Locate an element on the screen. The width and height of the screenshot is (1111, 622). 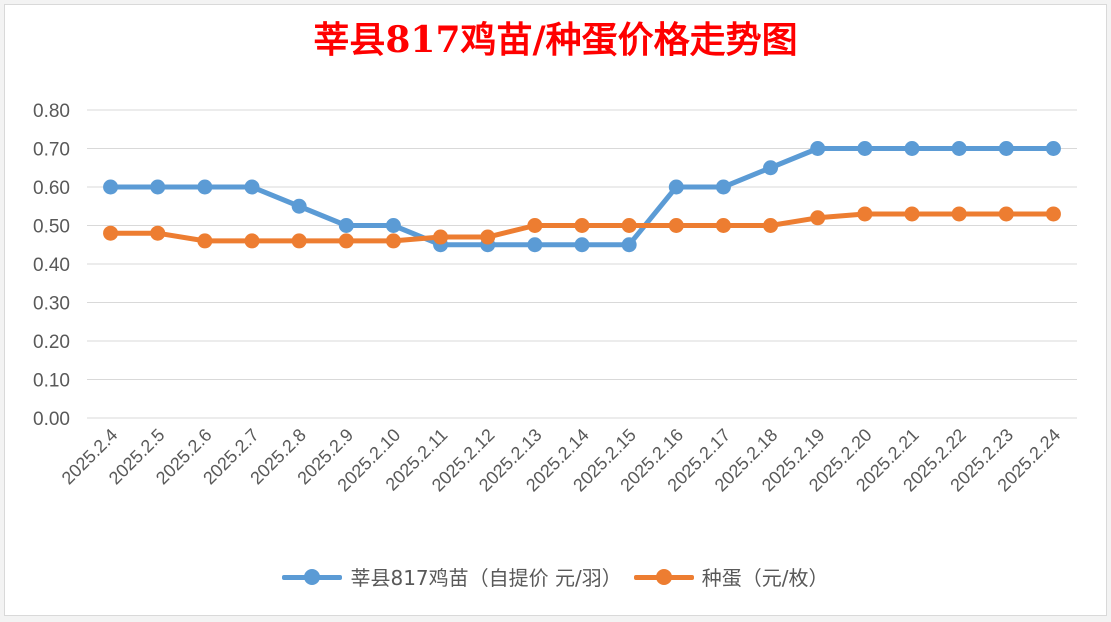
y-tick-label: 0.40 is located at coordinates (51, 265).